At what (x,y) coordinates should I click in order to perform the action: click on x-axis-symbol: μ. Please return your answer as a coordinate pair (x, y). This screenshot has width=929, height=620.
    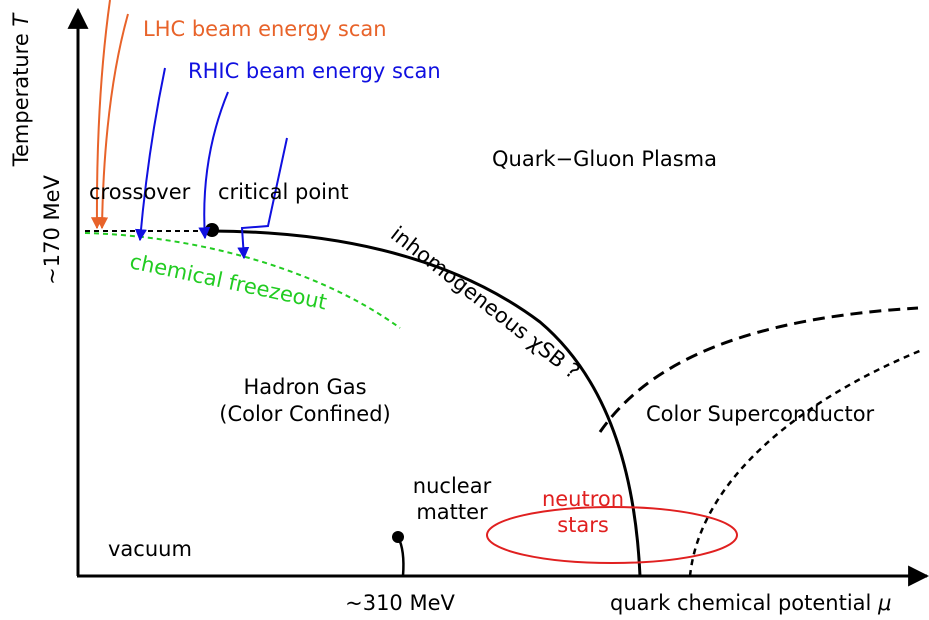
    Looking at the image, I should click on (884, 603).